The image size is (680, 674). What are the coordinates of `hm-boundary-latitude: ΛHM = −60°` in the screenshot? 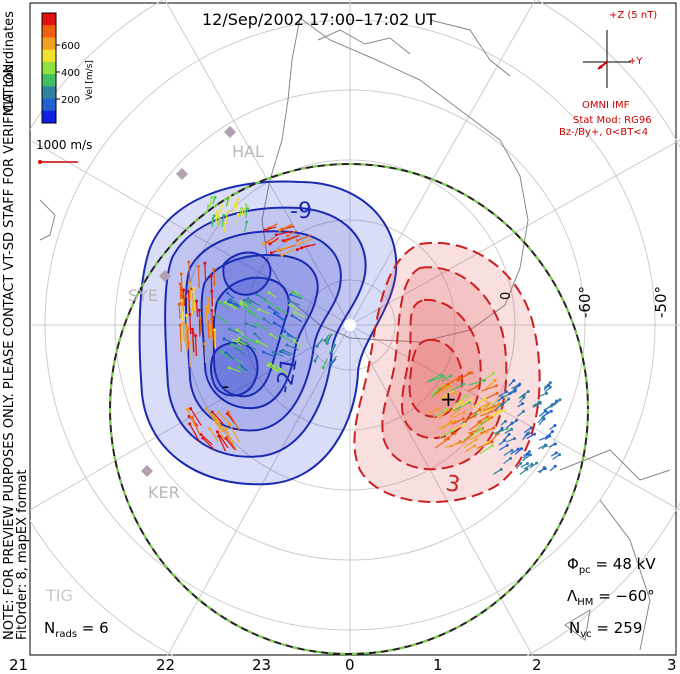 It's located at (611, 597).